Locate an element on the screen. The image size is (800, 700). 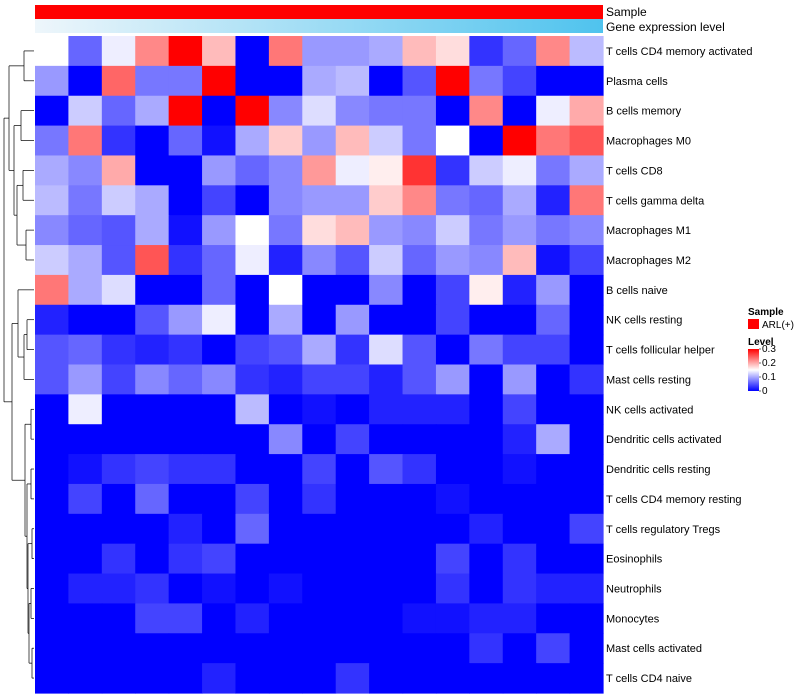
row-label: NK cells resting is located at coordinates (644, 321).